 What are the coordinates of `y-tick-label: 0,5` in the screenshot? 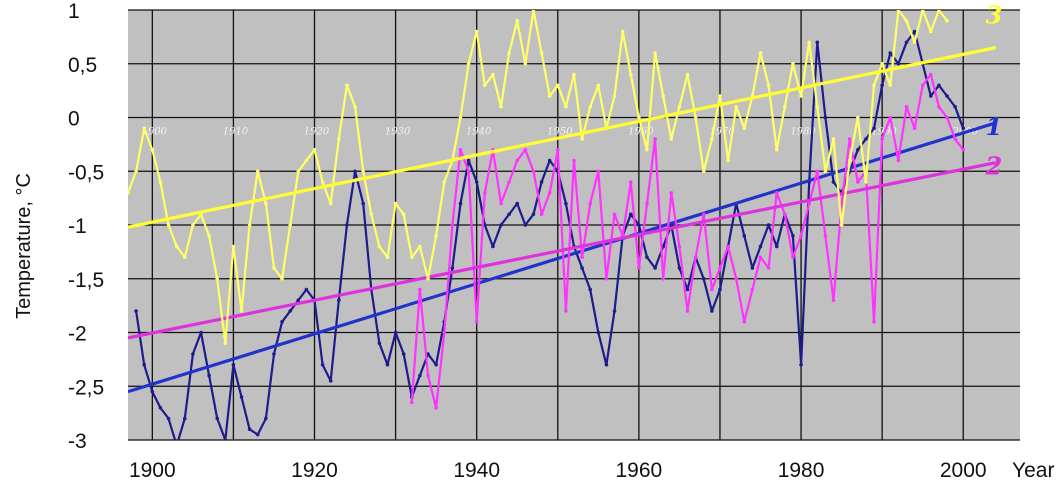 It's located at (82, 65).